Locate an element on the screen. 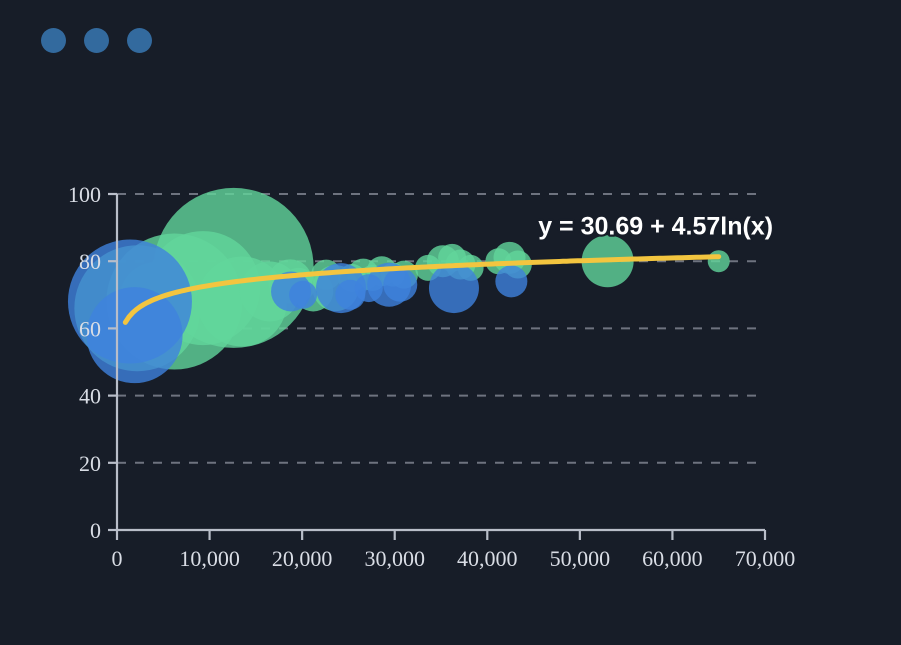 This screenshot has width=901, height=645. x-tick-label-20000: 20,000 is located at coordinates (302, 558).